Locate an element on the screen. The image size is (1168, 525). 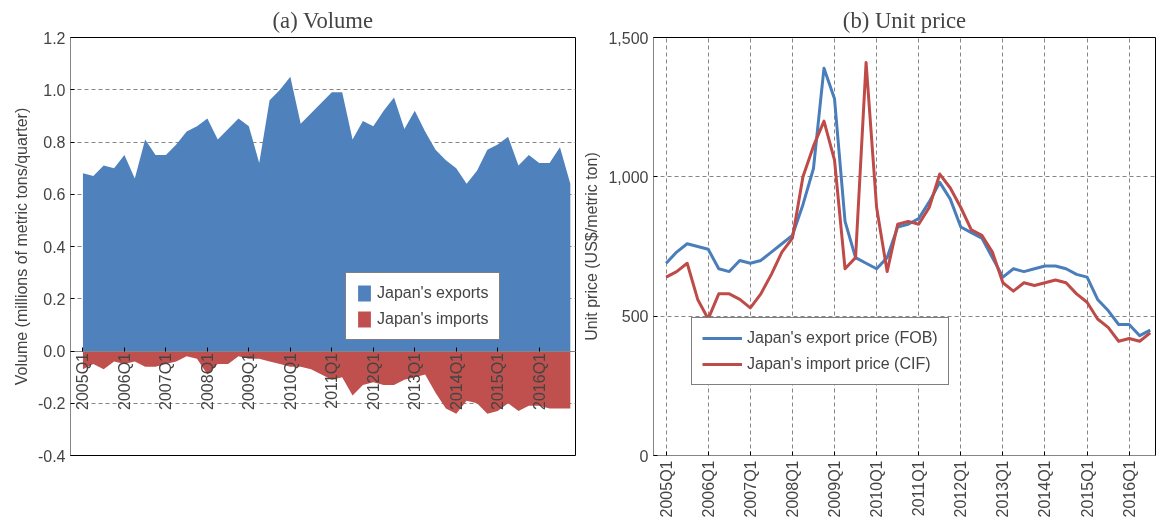
y-axis-title: Unit price (US$/metric ton) is located at coordinates (592, 246).